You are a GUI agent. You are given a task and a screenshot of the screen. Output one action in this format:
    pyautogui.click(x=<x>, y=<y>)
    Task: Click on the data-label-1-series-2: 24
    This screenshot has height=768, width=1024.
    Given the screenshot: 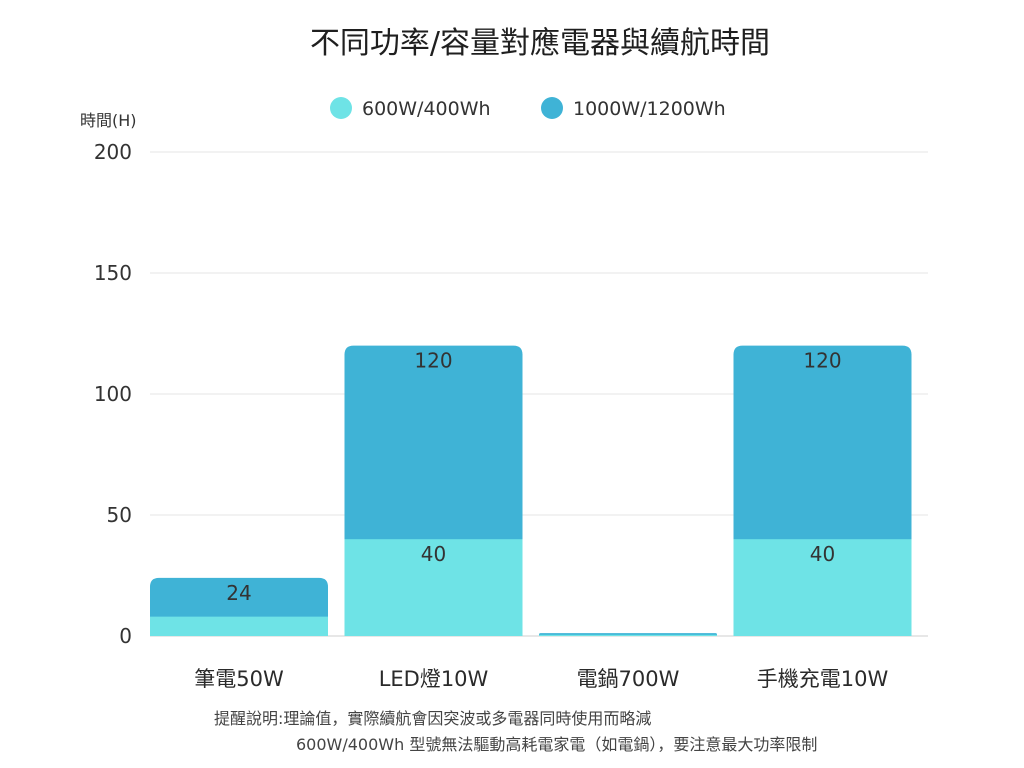 What is the action you would take?
    pyautogui.click(x=238, y=593)
    